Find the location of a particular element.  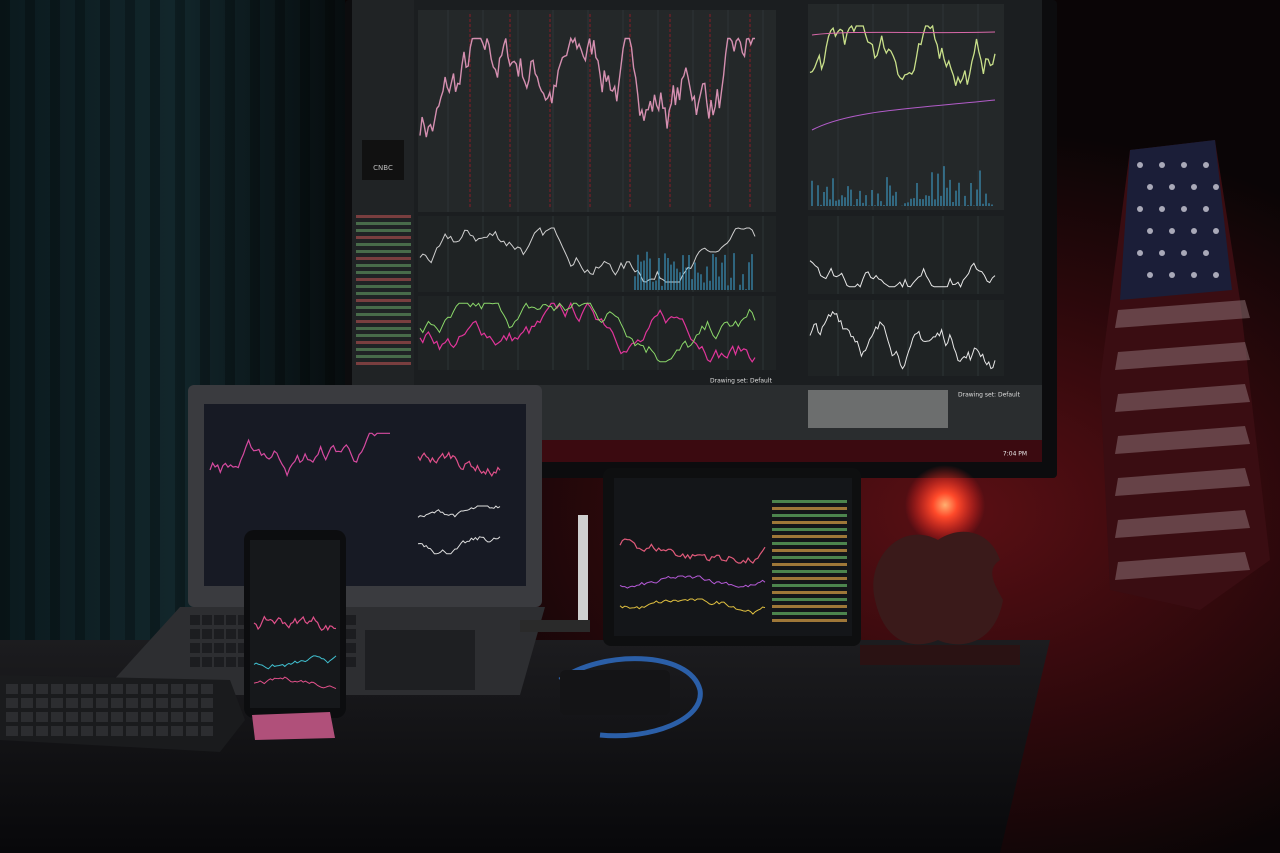

phone-screen is located at coordinates (295, 624).